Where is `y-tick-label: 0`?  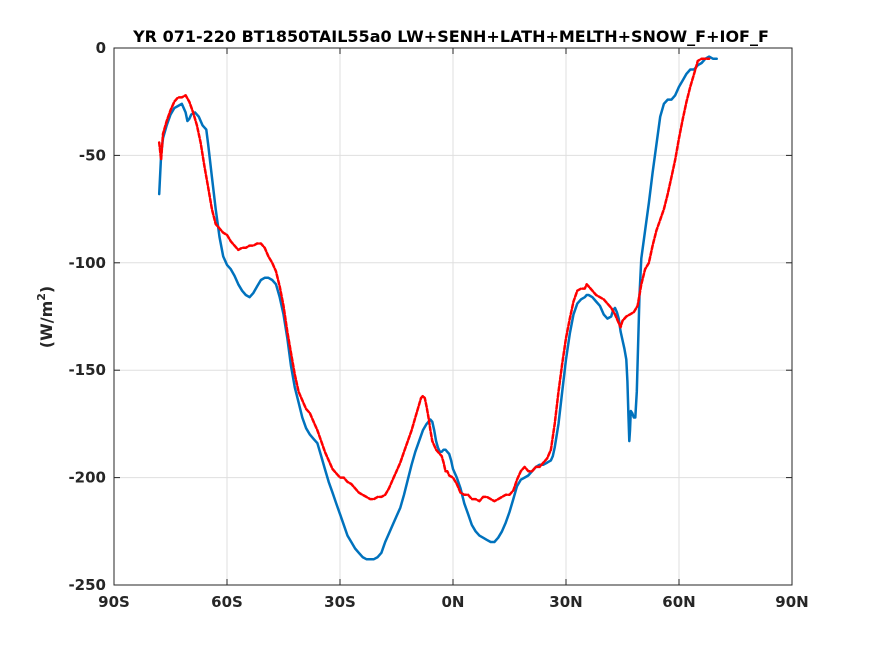 y-tick-label: 0 is located at coordinates (101, 48).